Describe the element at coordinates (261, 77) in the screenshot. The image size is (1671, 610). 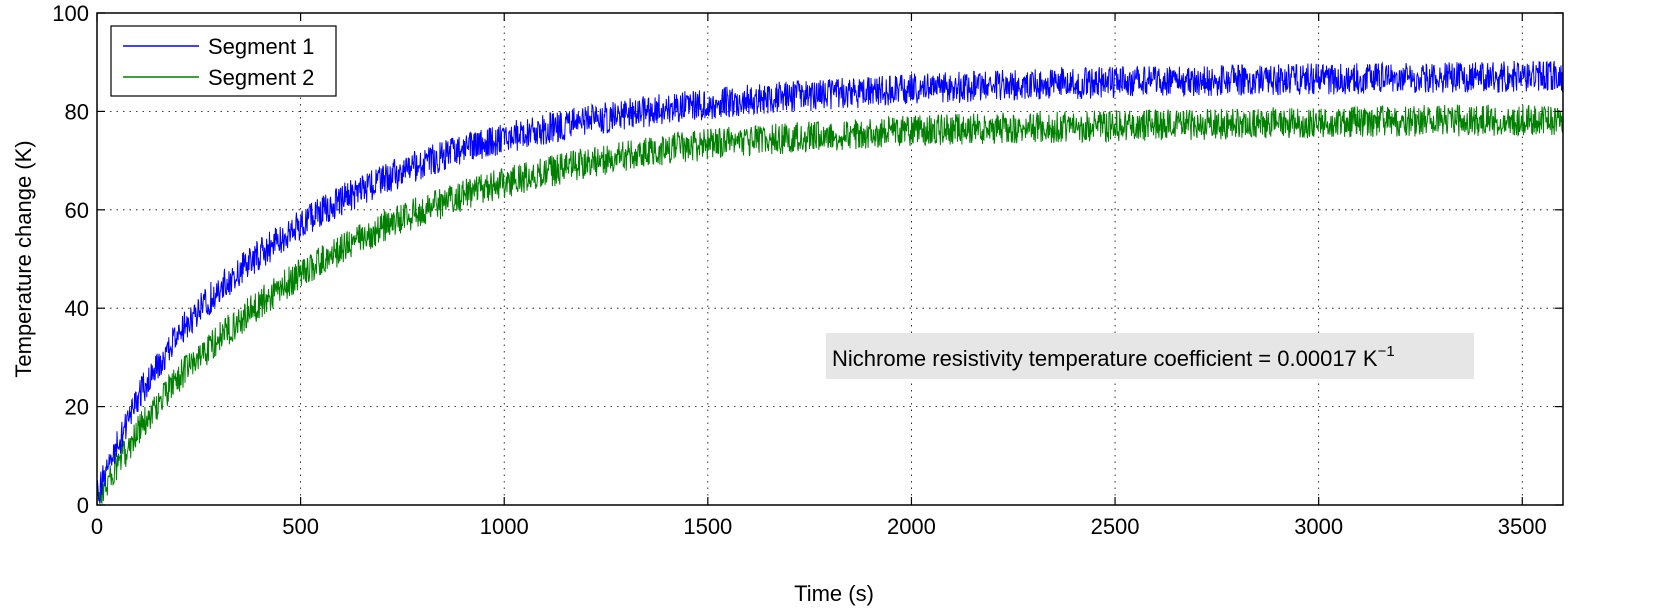
I see `legend-label-segment-2: Segment 2` at that location.